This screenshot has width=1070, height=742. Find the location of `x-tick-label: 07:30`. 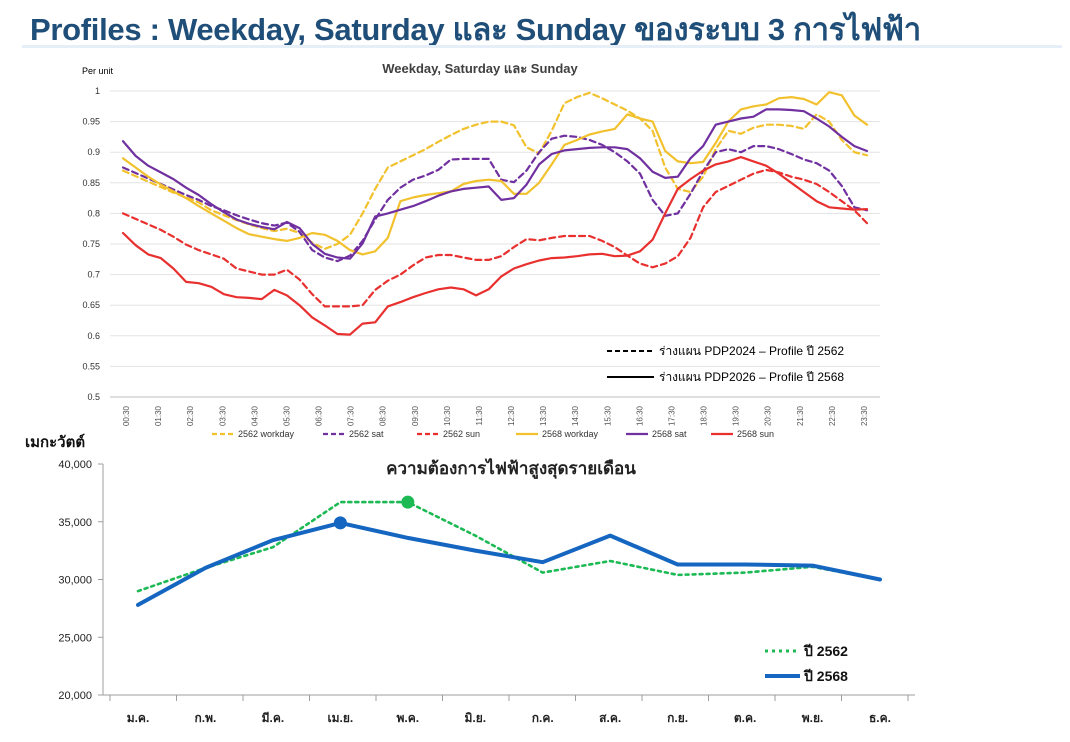

x-tick-label: 07:30 is located at coordinates (351, 415).